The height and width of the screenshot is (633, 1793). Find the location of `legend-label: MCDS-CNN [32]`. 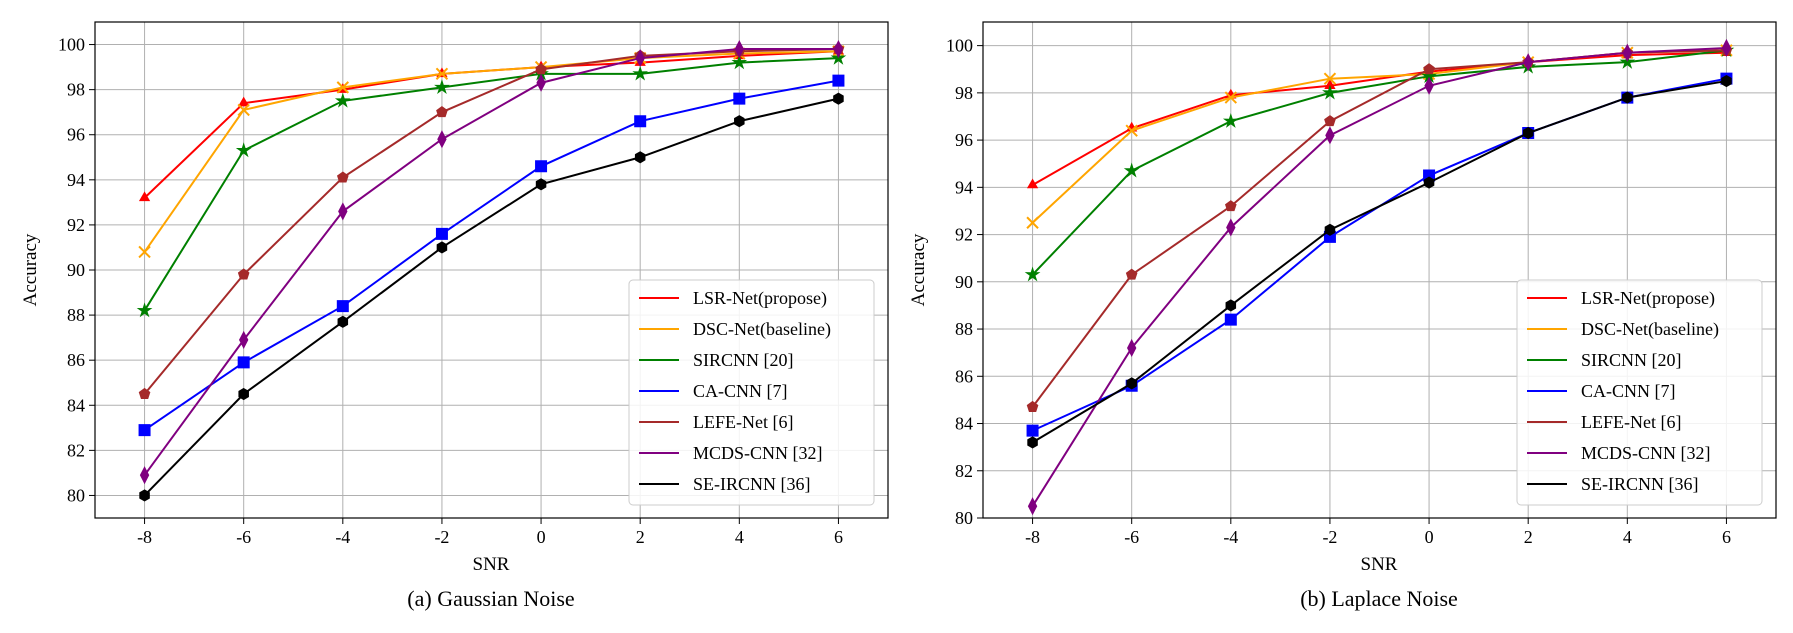

legend-label: MCDS-CNN [32] is located at coordinates (1646, 453).